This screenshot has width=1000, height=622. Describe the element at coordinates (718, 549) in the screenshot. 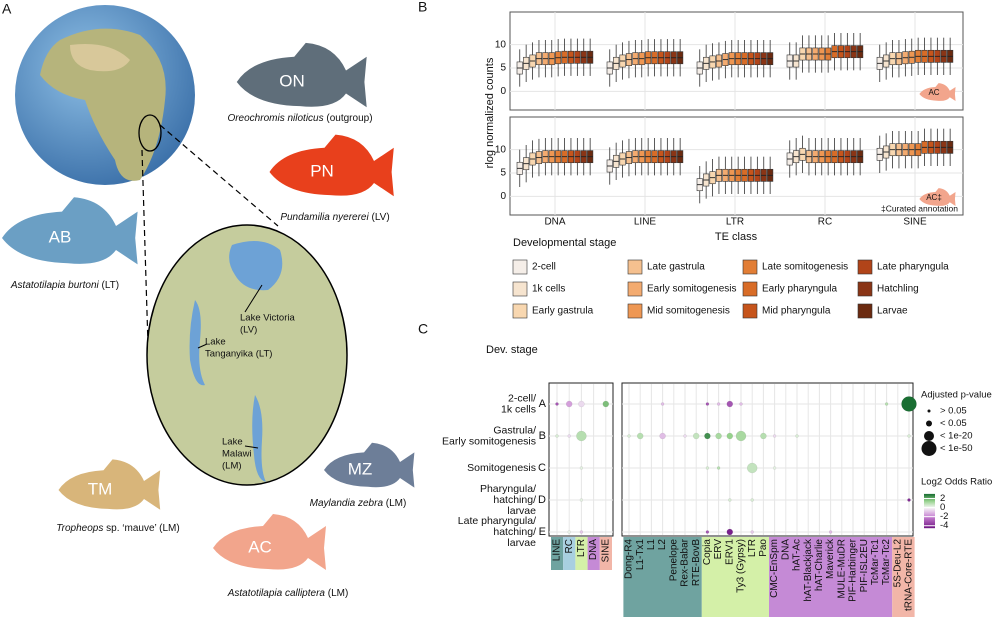

I see `family-label: ERV` at that location.